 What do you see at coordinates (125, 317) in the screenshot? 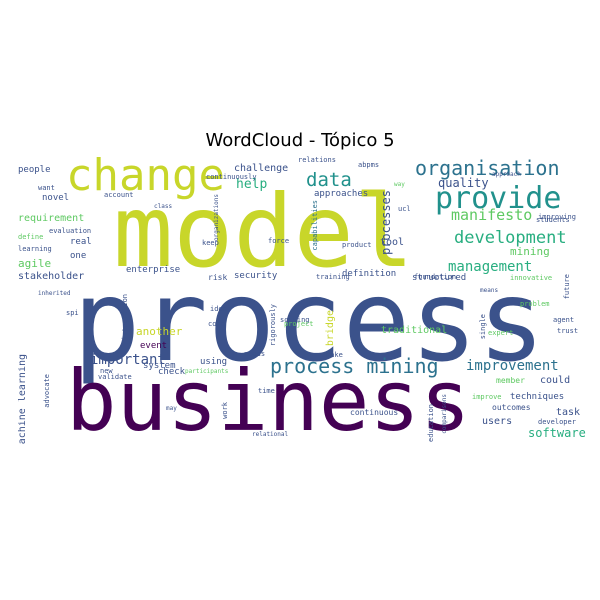
I see `word-integration: integration` at bounding box center [125, 317].